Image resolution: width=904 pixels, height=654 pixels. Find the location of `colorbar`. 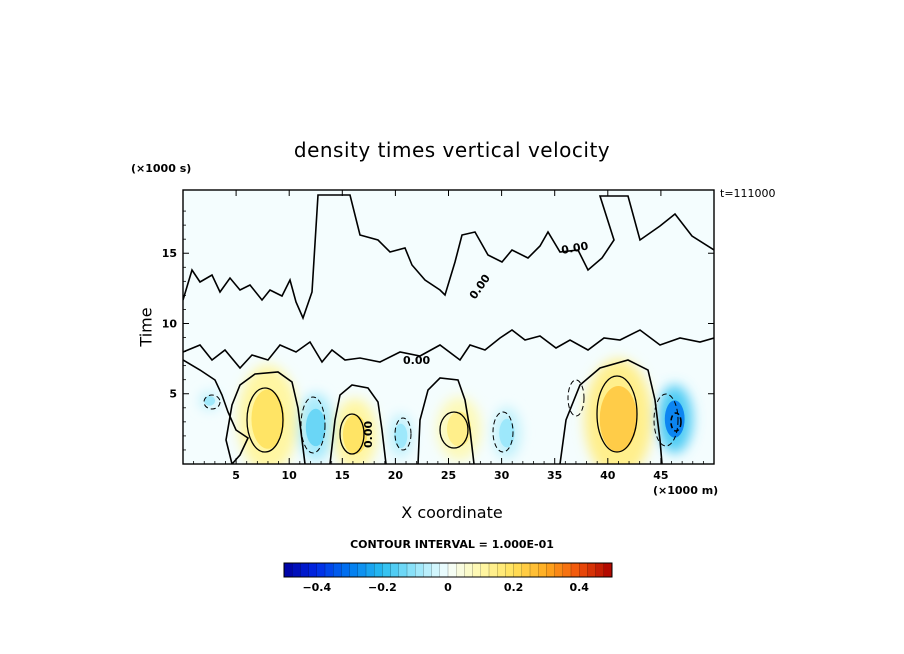

colorbar is located at coordinates (448, 570).